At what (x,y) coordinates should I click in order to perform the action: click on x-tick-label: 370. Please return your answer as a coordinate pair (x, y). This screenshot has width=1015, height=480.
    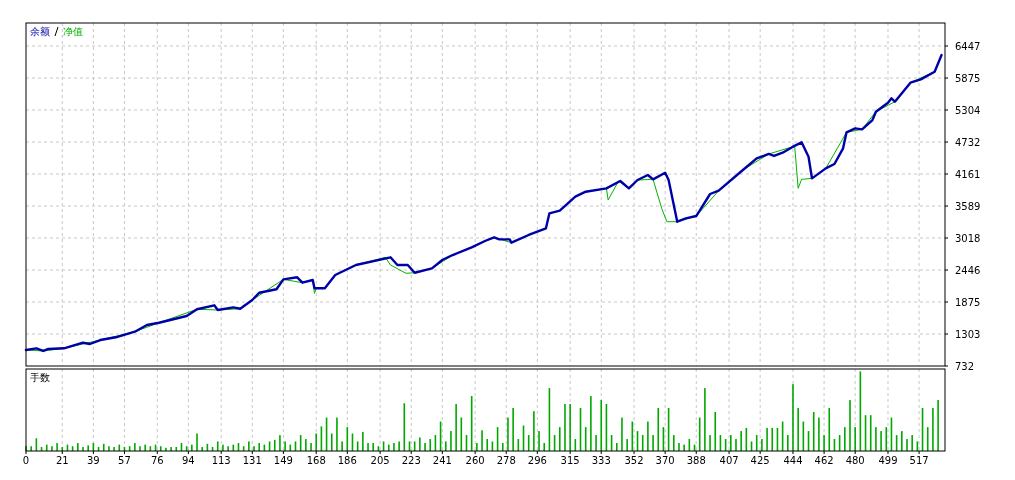
    Looking at the image, I should click on (665, 460).